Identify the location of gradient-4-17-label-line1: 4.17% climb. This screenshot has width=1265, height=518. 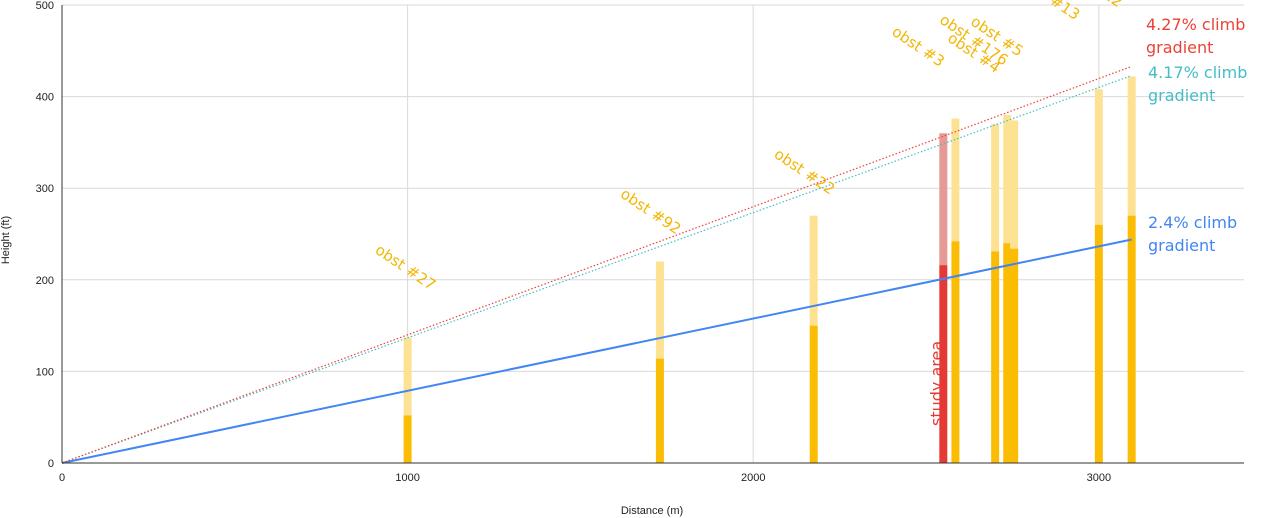
(1197, 72).